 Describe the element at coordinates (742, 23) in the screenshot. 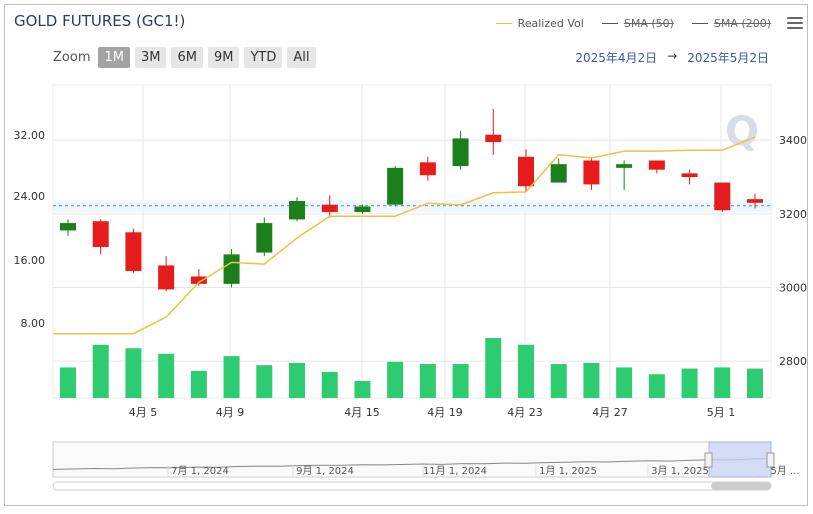

I see `legend-label: SMA (200)` at that location.